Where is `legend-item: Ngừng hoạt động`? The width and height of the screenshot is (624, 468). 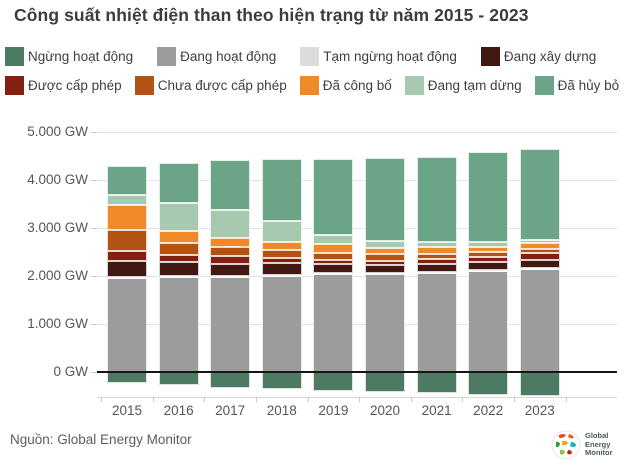 legend-item: Ngừng hoạt động is located at coordinates (69, 56).